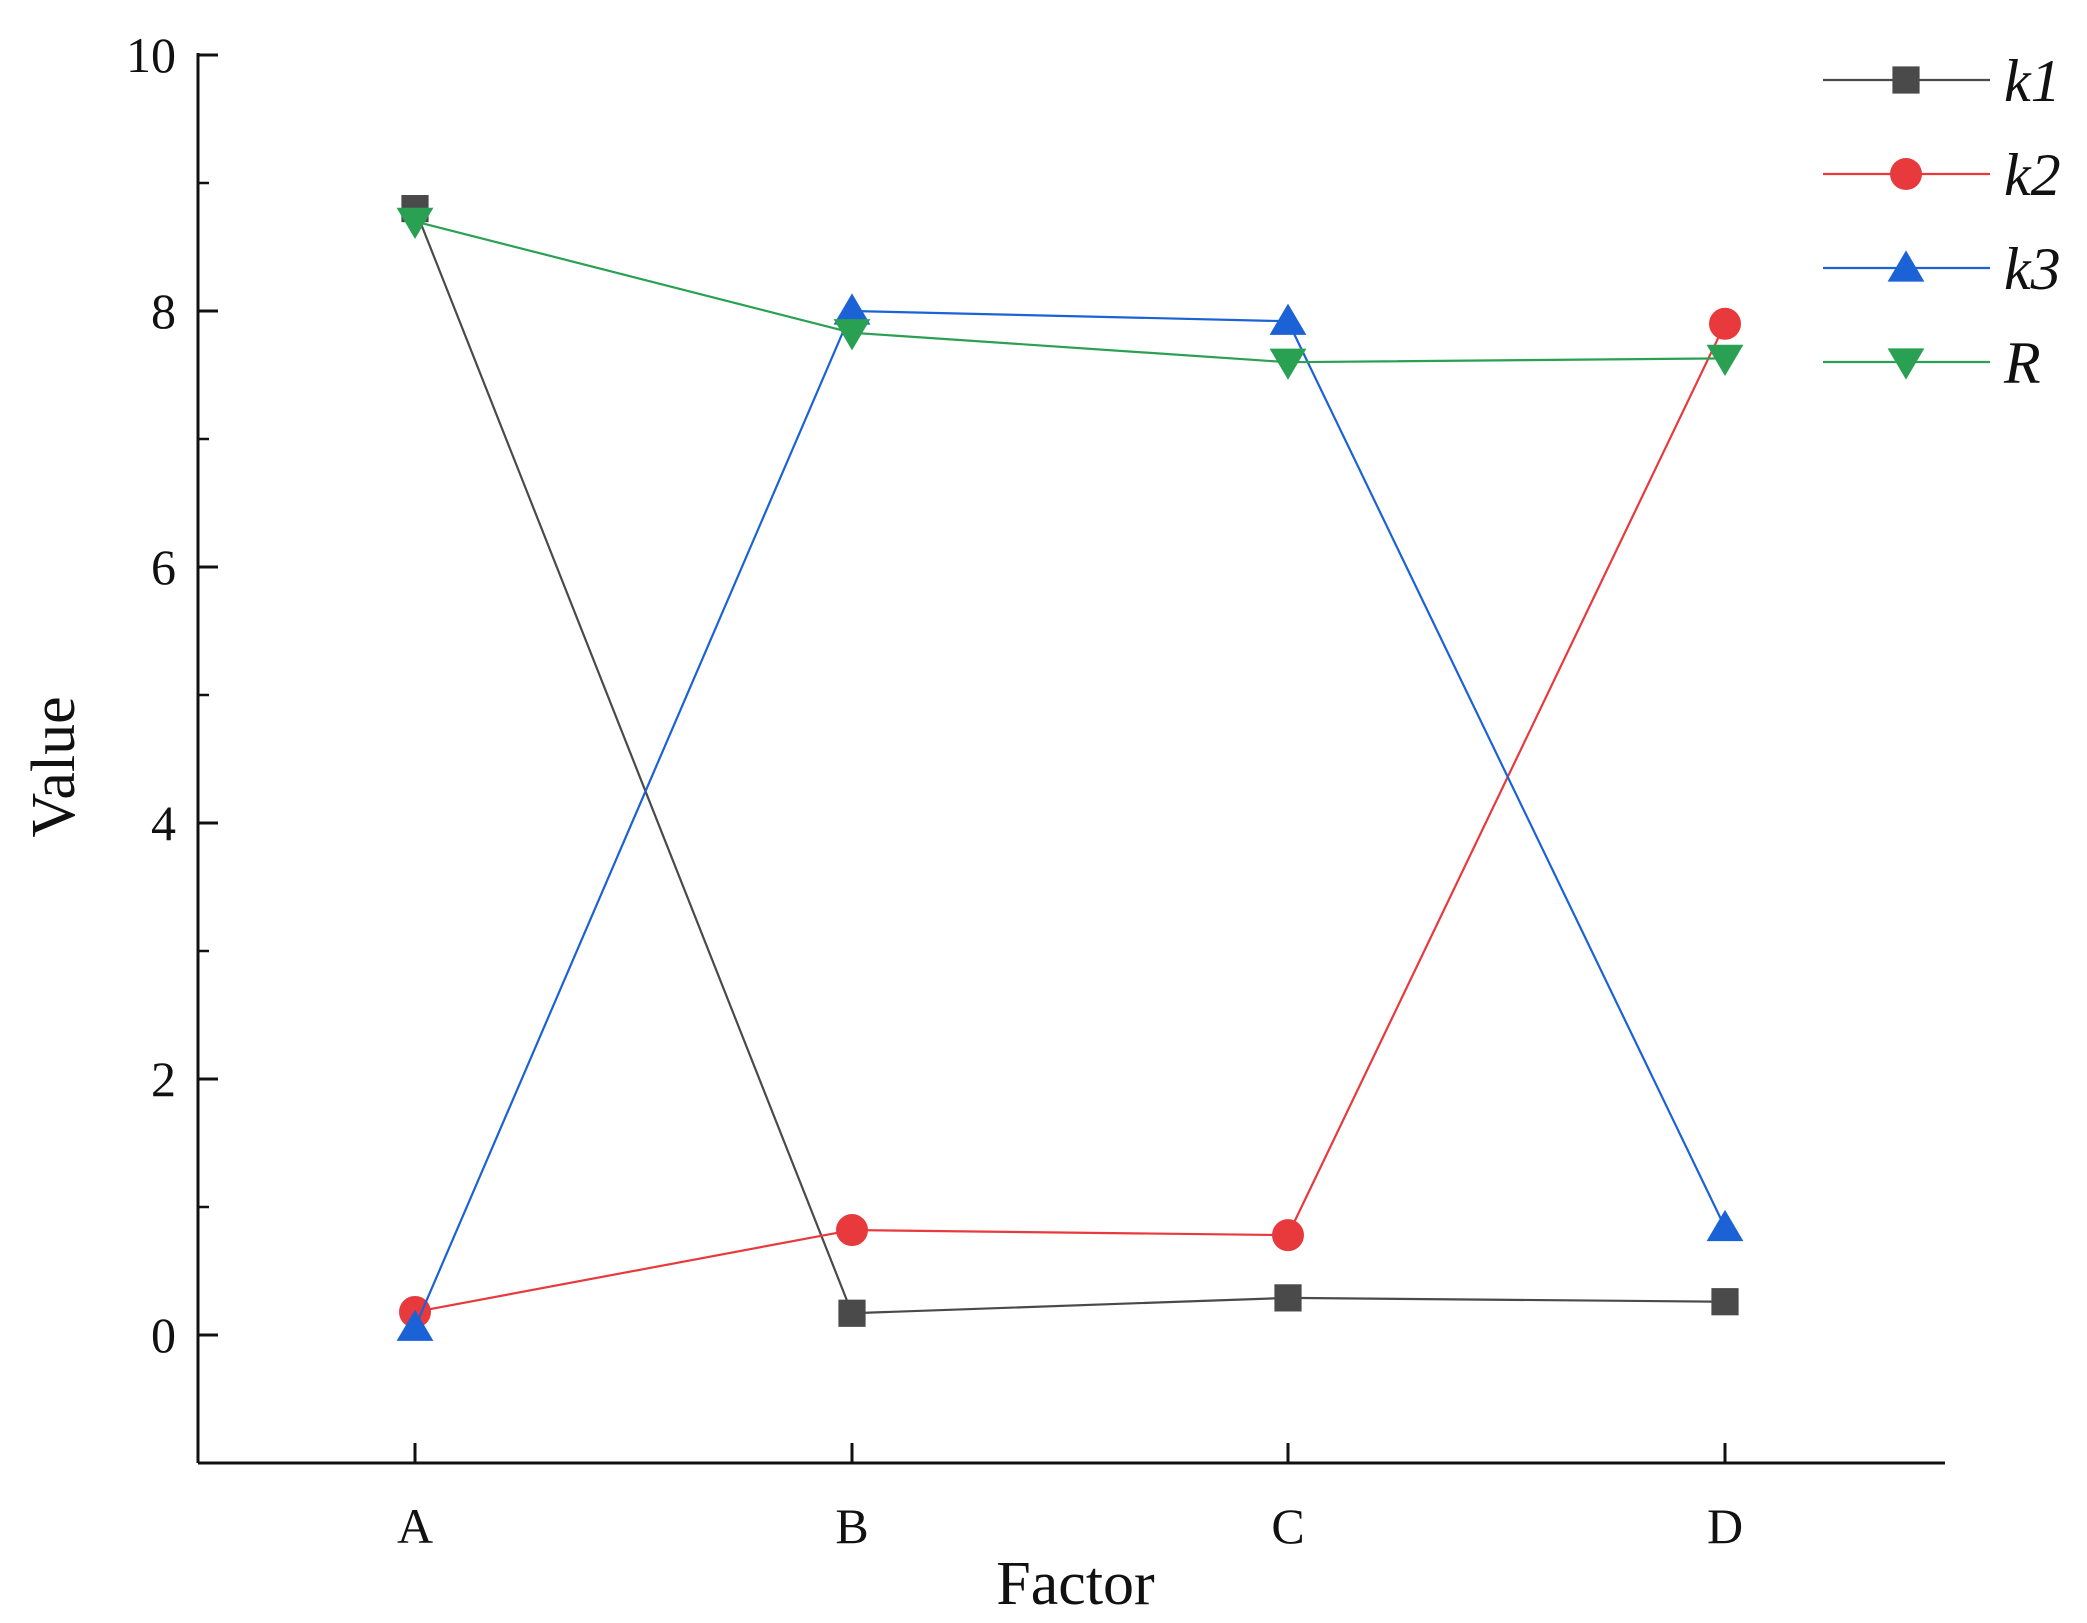  Describe the element at coordinates (1906, 266) in the screenshot. I see `legend-marker-k3` at that location.